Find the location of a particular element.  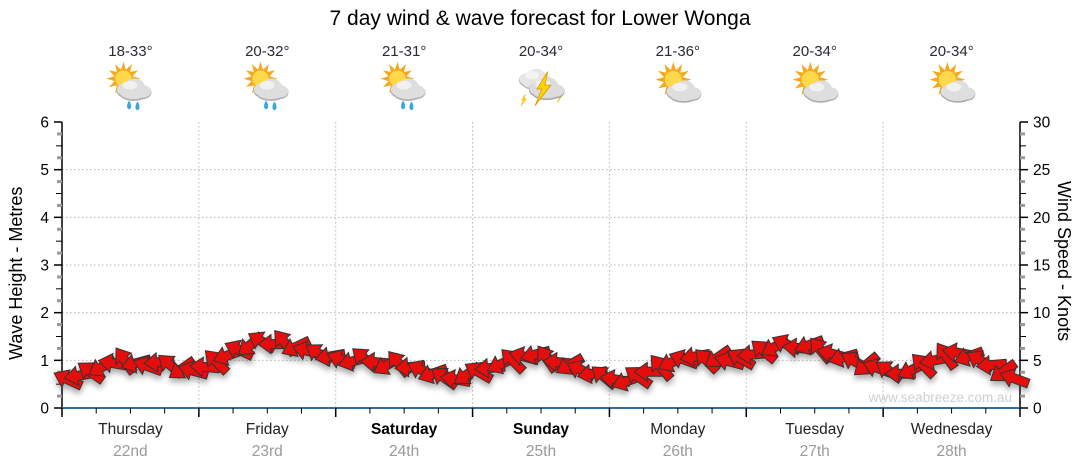

temperature-range-label: 18-33° is located at coordinates (130, 51).